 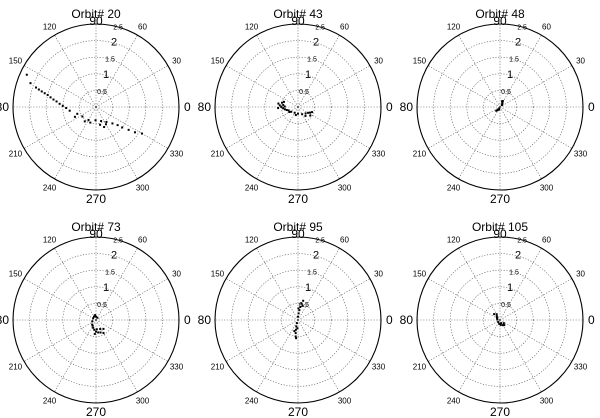 I want to click on panel-title: Orbit# 20, so click(x=96, y=14).